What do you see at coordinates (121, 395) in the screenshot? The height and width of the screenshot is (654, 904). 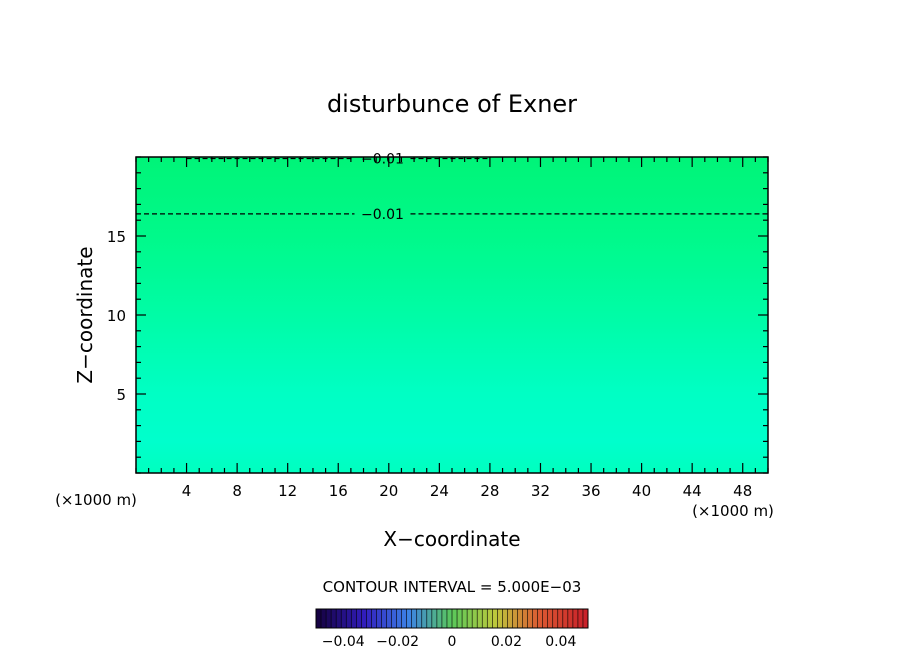 I see `y-tick-label: 5` at bounding box center [121, 395].